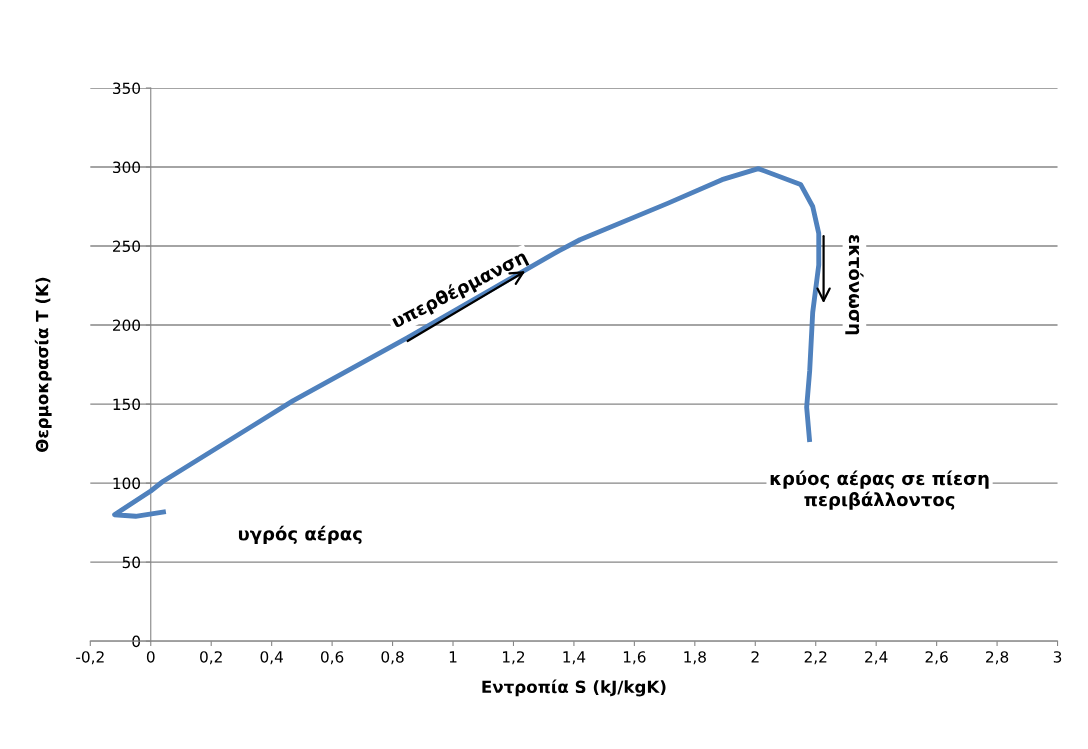 This screenshot has height=749, width=1088. Describe the element at coordinates (879, 490) in the screenshot. I see `annotation: κρύος αέρας σε πίεση περιβάλλοντος` at that location.